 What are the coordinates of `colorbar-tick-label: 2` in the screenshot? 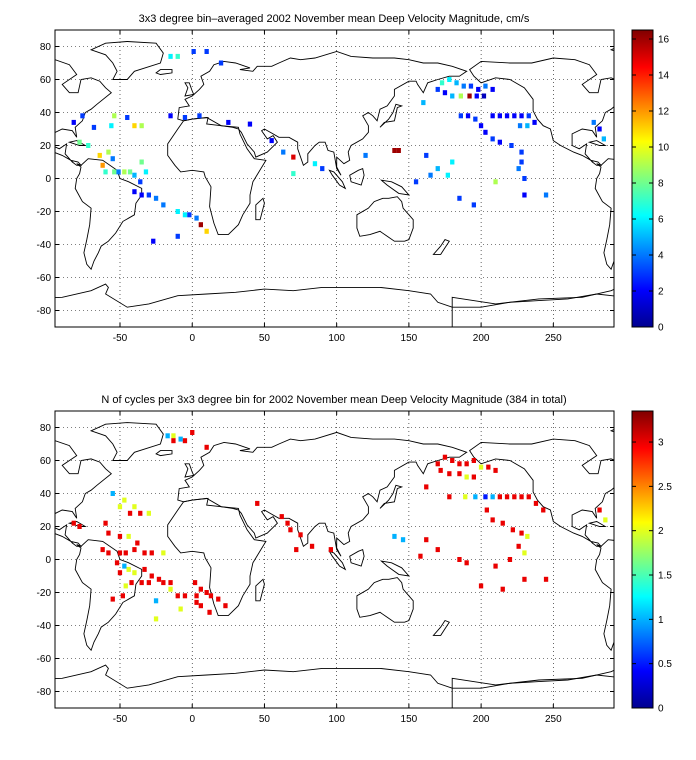 It's located at (661, 531).